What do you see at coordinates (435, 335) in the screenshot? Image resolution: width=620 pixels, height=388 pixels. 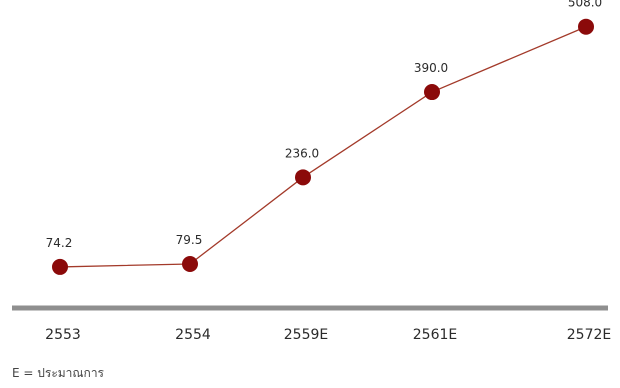 I see `x-tick-2561E: 2561E` at bounding box center [435, 335].